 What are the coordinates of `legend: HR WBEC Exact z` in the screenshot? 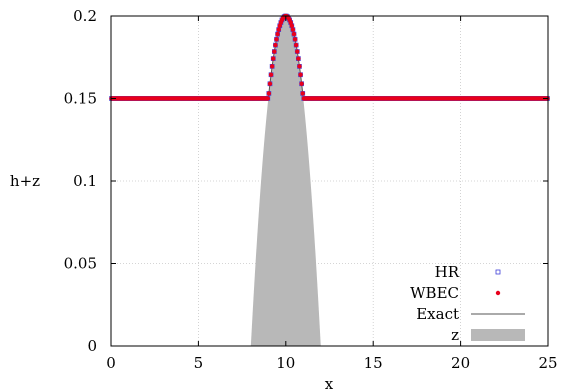 It's located at (467, 303).